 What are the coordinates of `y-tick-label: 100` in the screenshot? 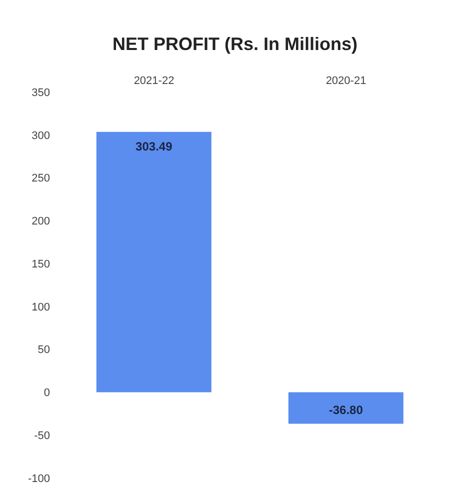 It's located at (41, 307).